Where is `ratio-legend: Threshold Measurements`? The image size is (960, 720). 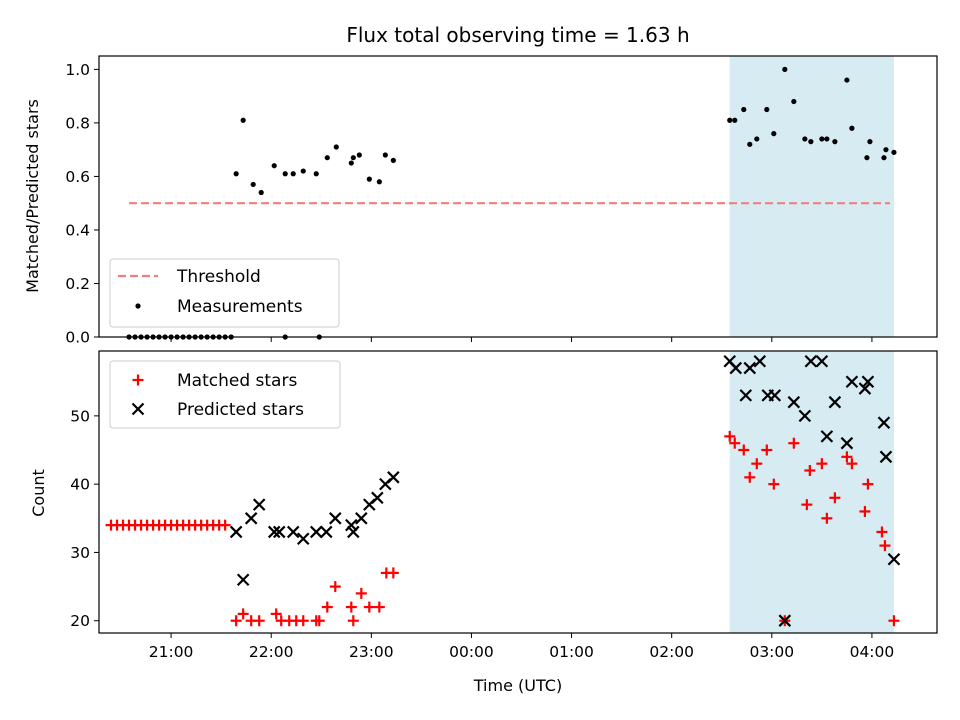 ratio-legend: Threshold Measurements is located at coordinates (224, 293).